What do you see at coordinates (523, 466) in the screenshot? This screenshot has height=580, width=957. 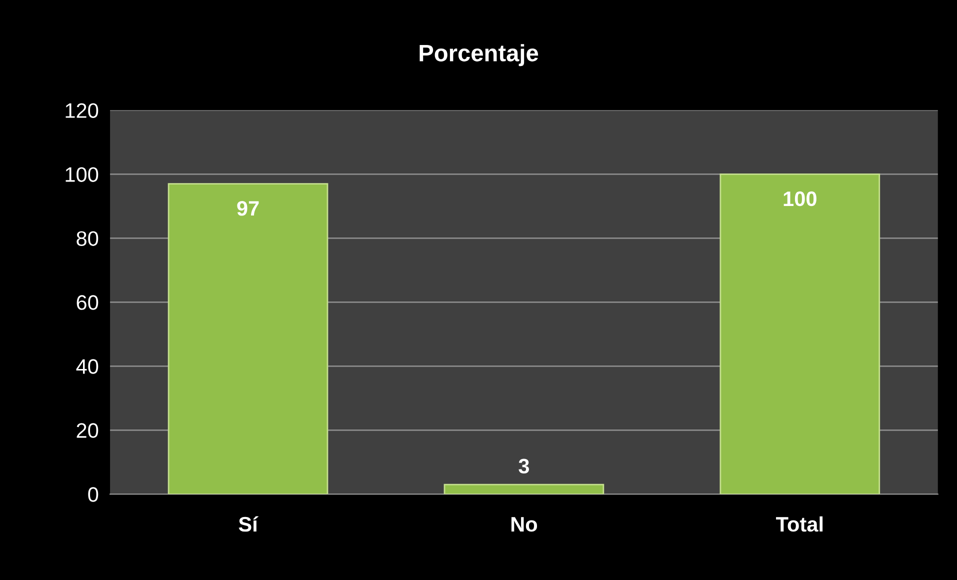 I see `data-label: 3` at bounding box center [523, 466].